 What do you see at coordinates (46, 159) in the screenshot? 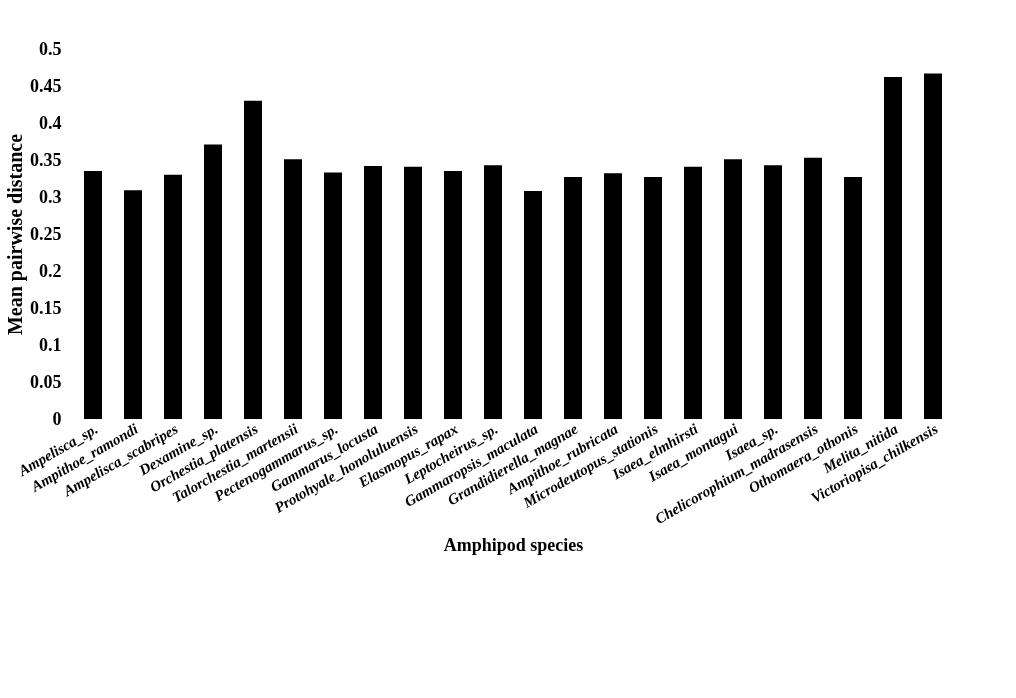
I see `y-tick-label: 0.35` at bounding box center [46, 159].